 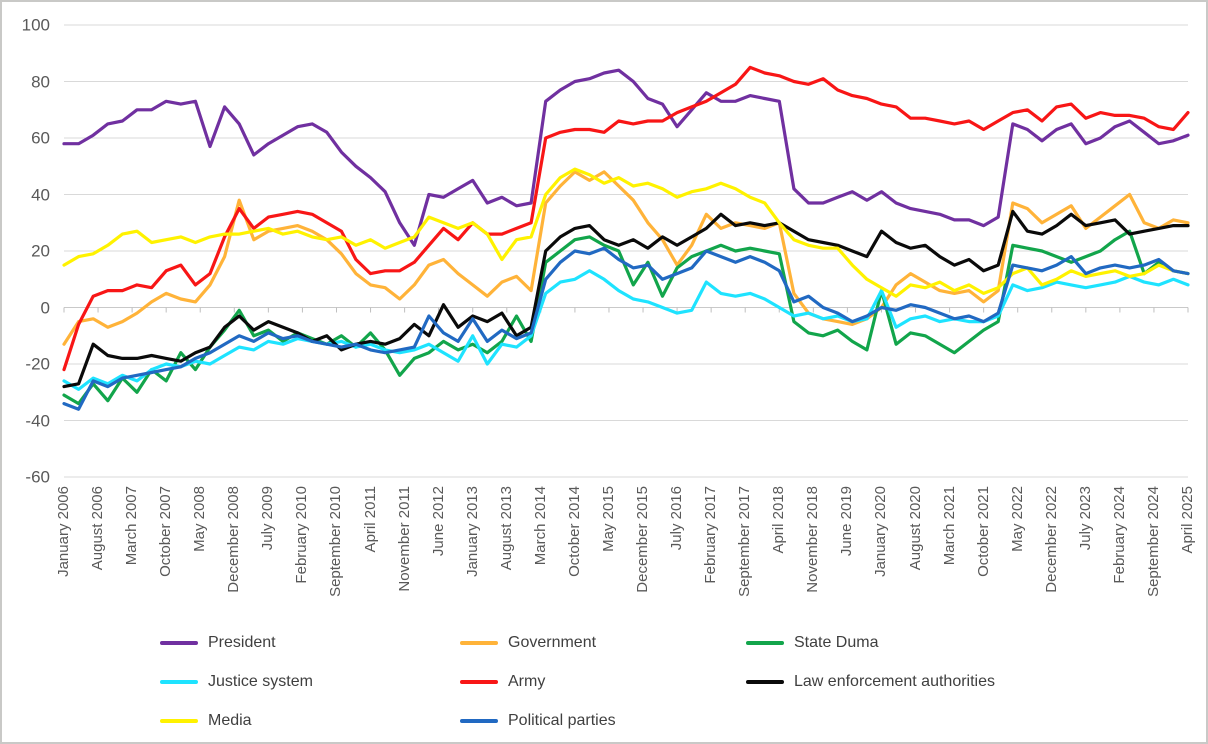 What do you see at coordinates (540, 526) in the screenshot?
I see `x-tick-label: March 2014` at bounding box center [540, 526].